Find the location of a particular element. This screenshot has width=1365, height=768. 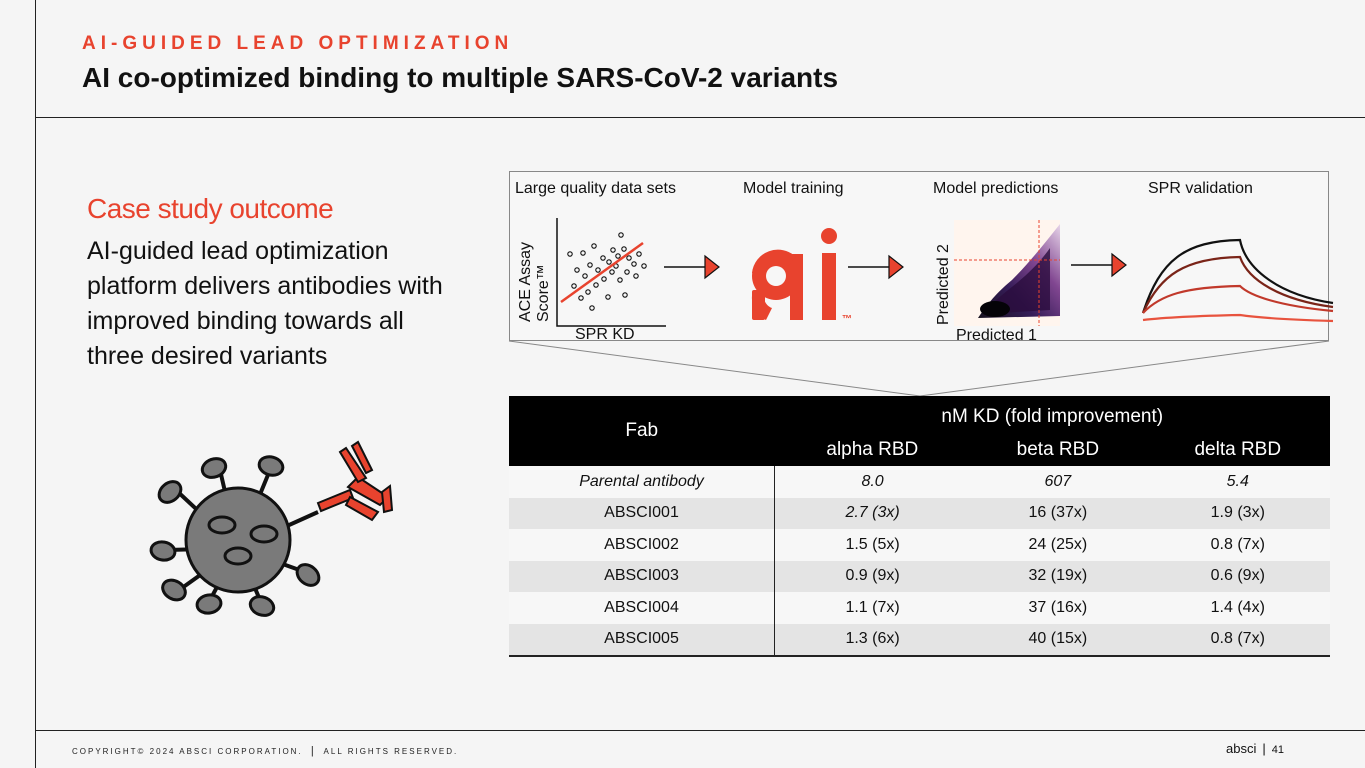

fab-cell: ABSCI002 is located at coordinates (642, 545).